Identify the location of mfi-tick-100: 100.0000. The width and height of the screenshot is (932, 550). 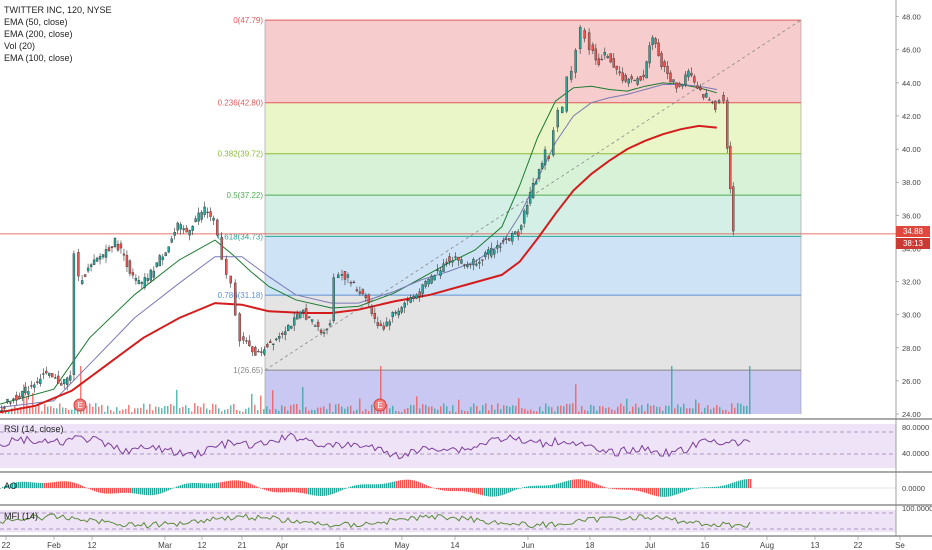
(917, 508).